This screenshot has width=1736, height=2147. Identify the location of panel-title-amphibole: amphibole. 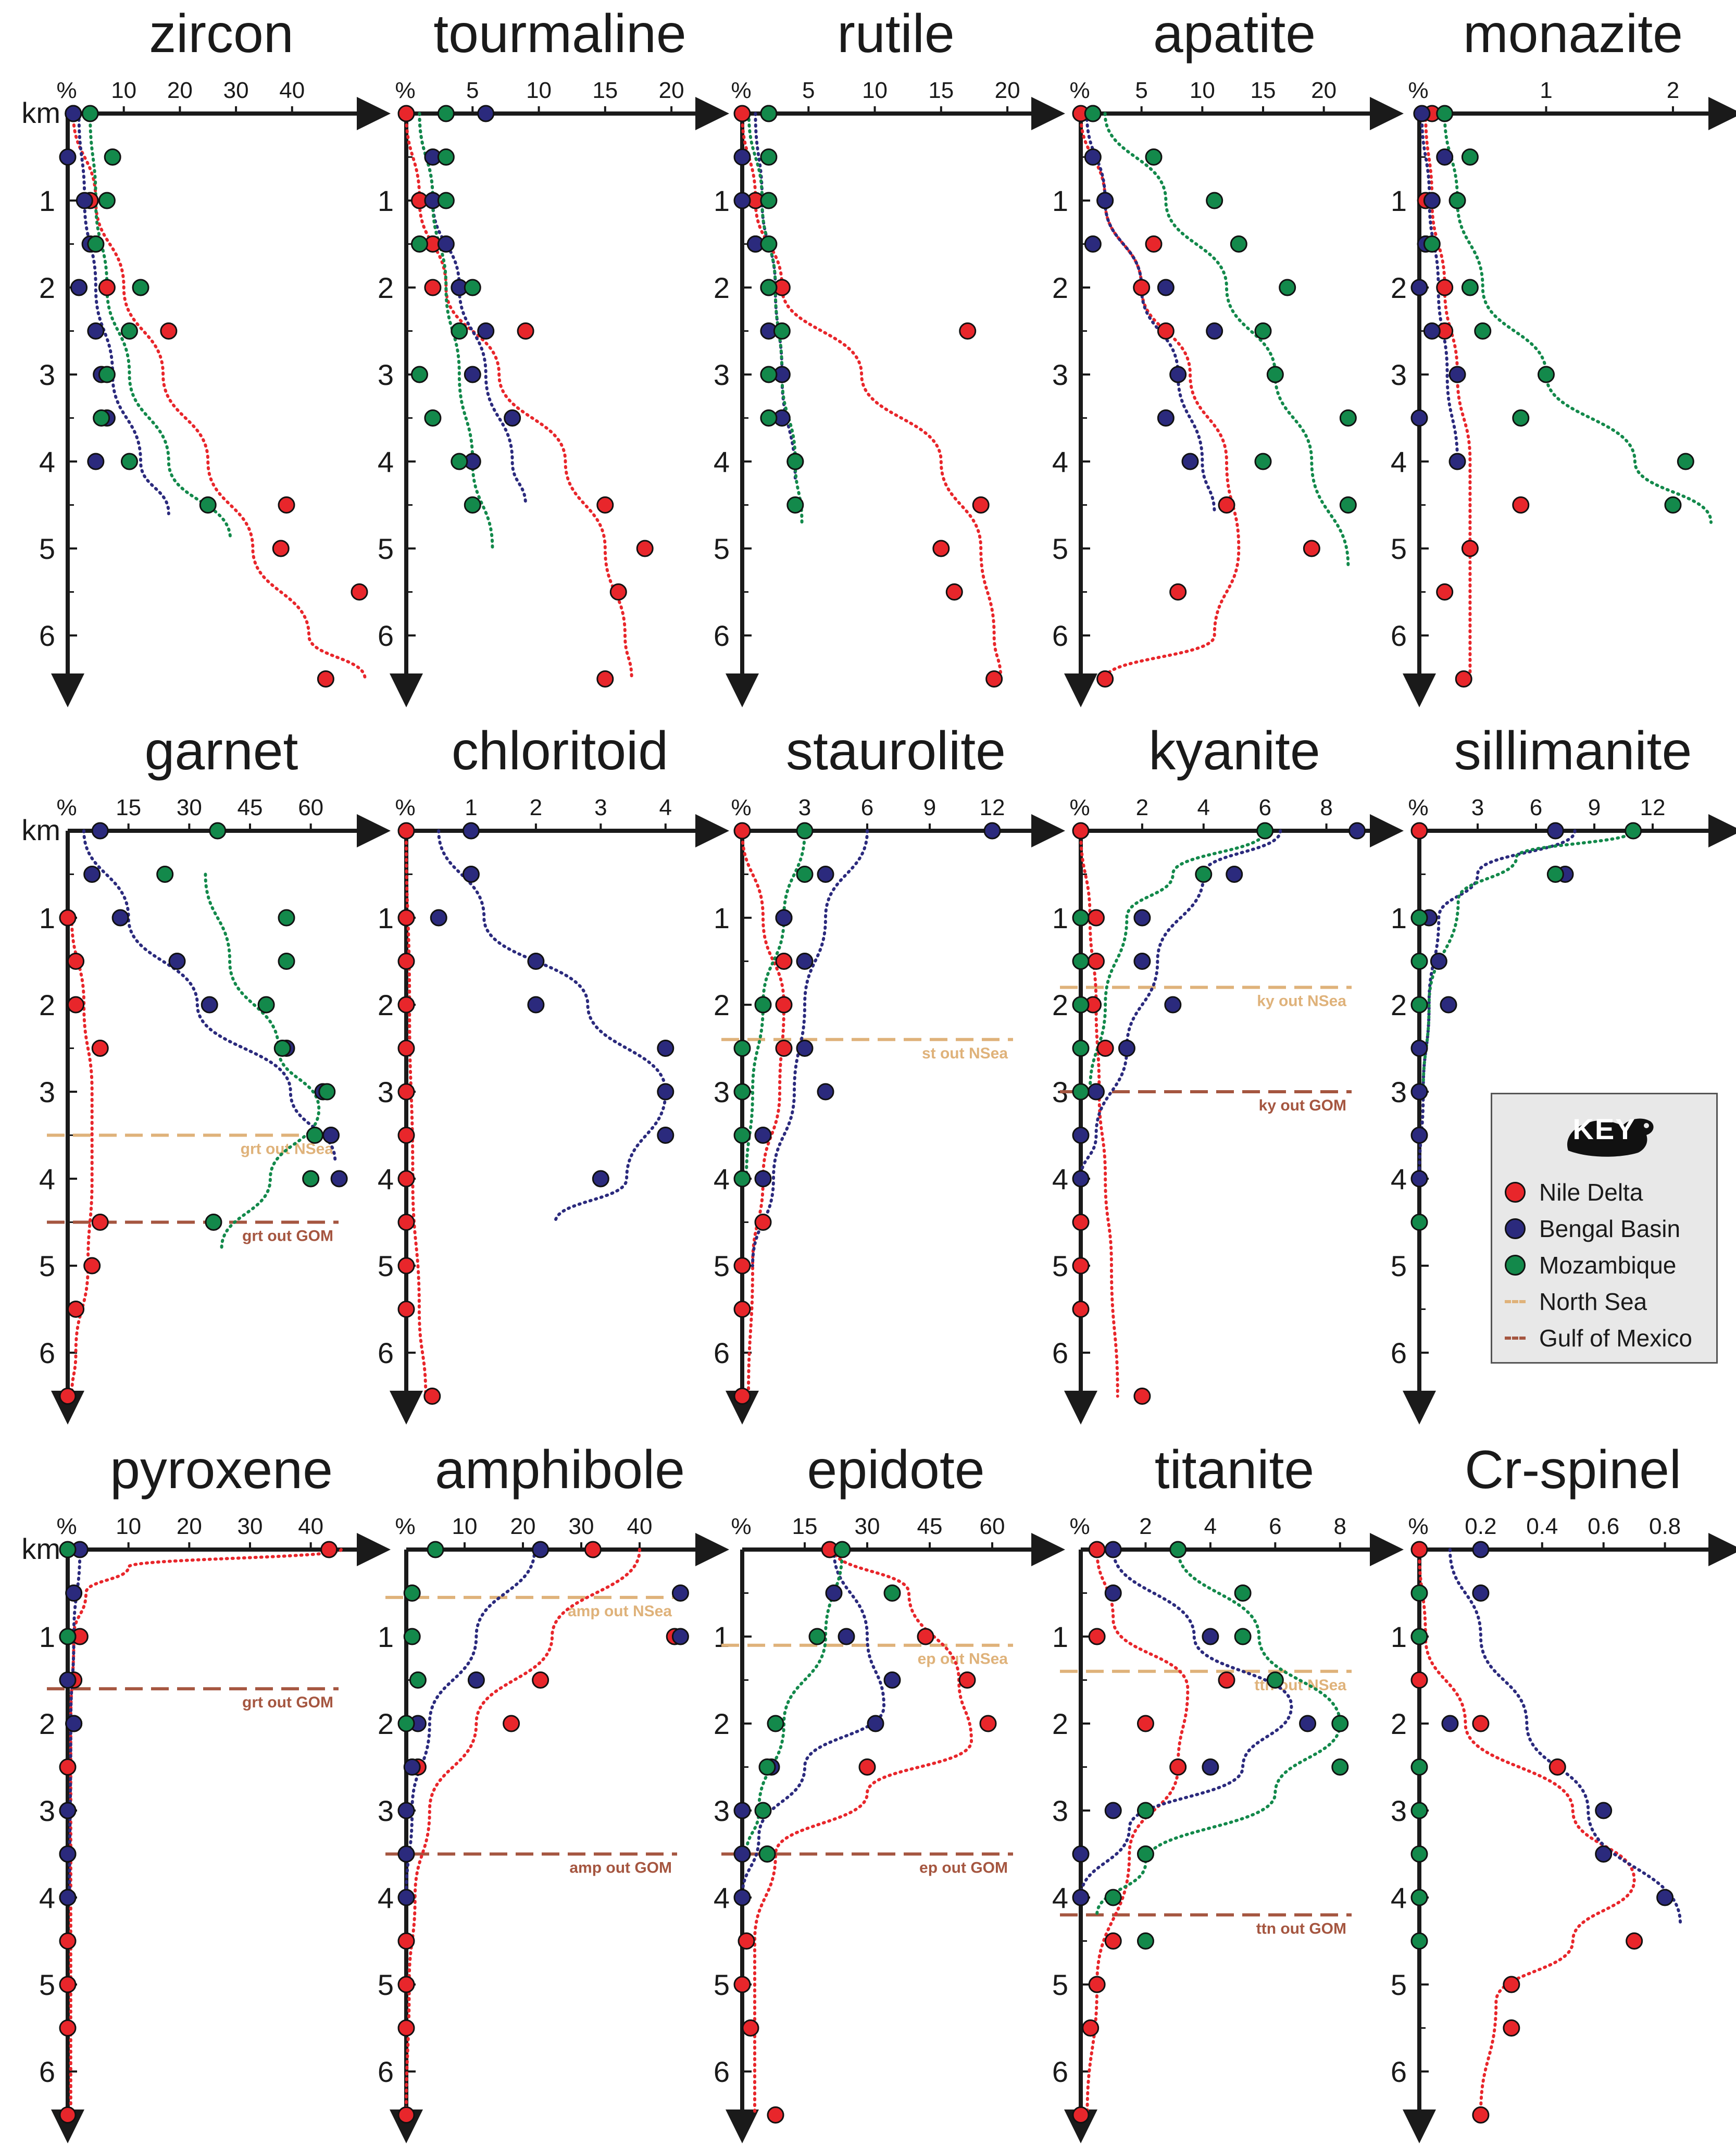
(560, 1470).